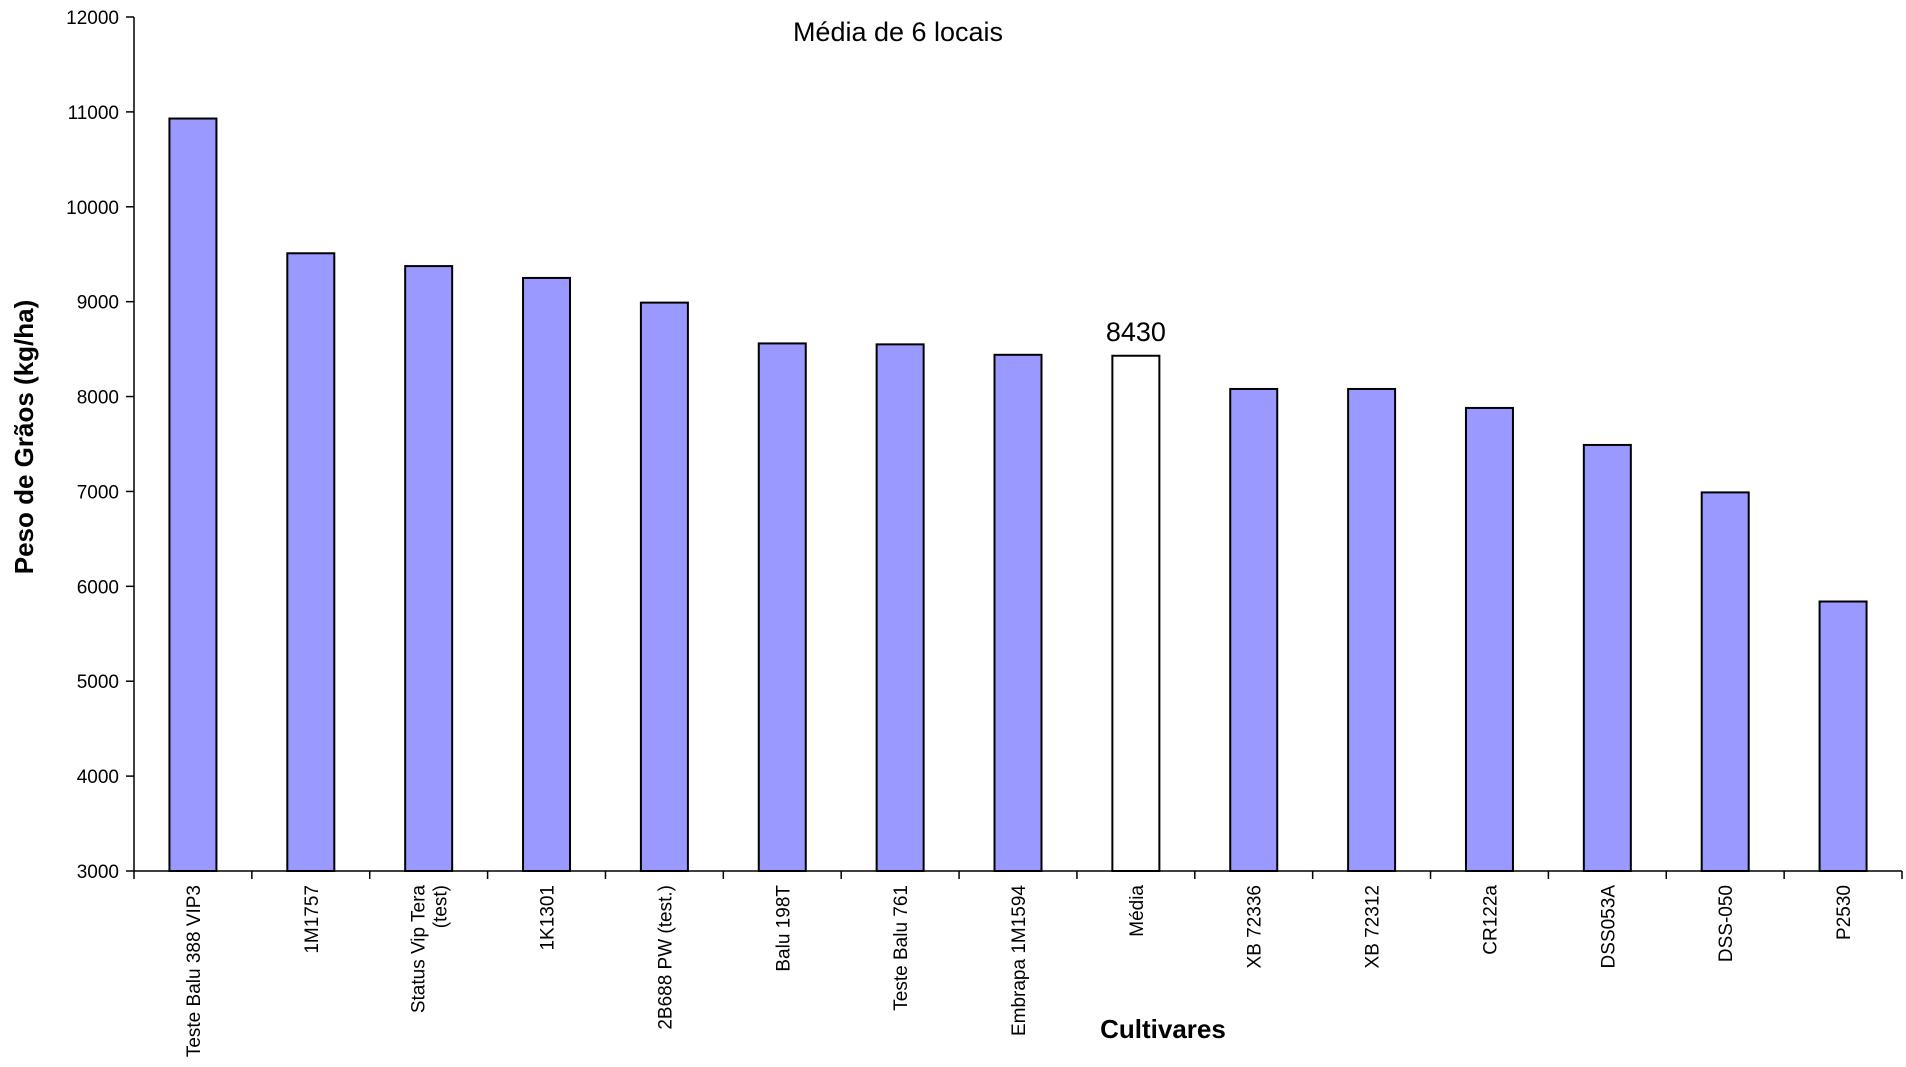 The width and height of the screenshot is (1906, 1067). I want to click on y-tick-label: 5000, so click(98, 682).